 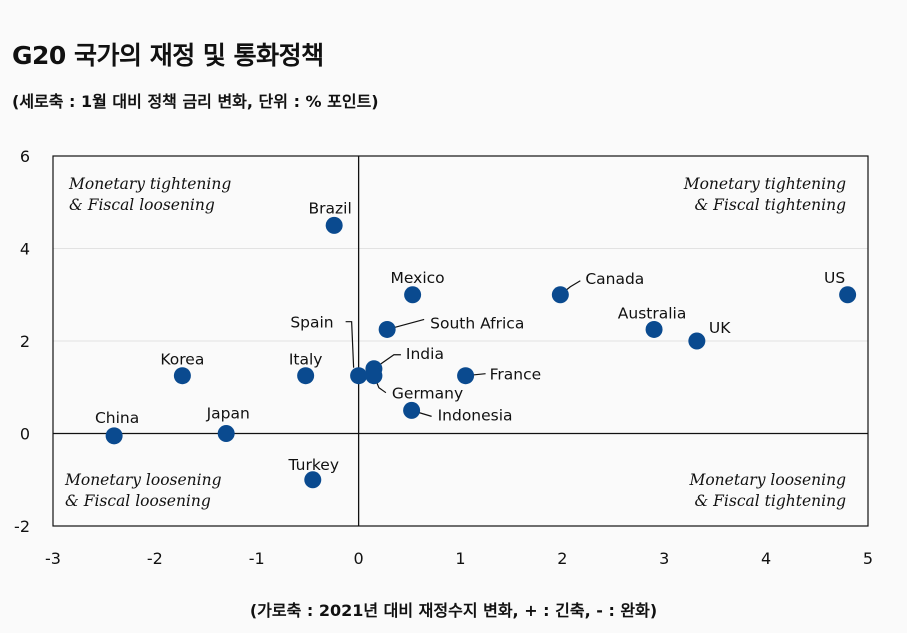 What do you see at coordinates (418, 278) in the screenshot?
I see `point-label-mexico: Mexico` at bounding box center [418, 278].